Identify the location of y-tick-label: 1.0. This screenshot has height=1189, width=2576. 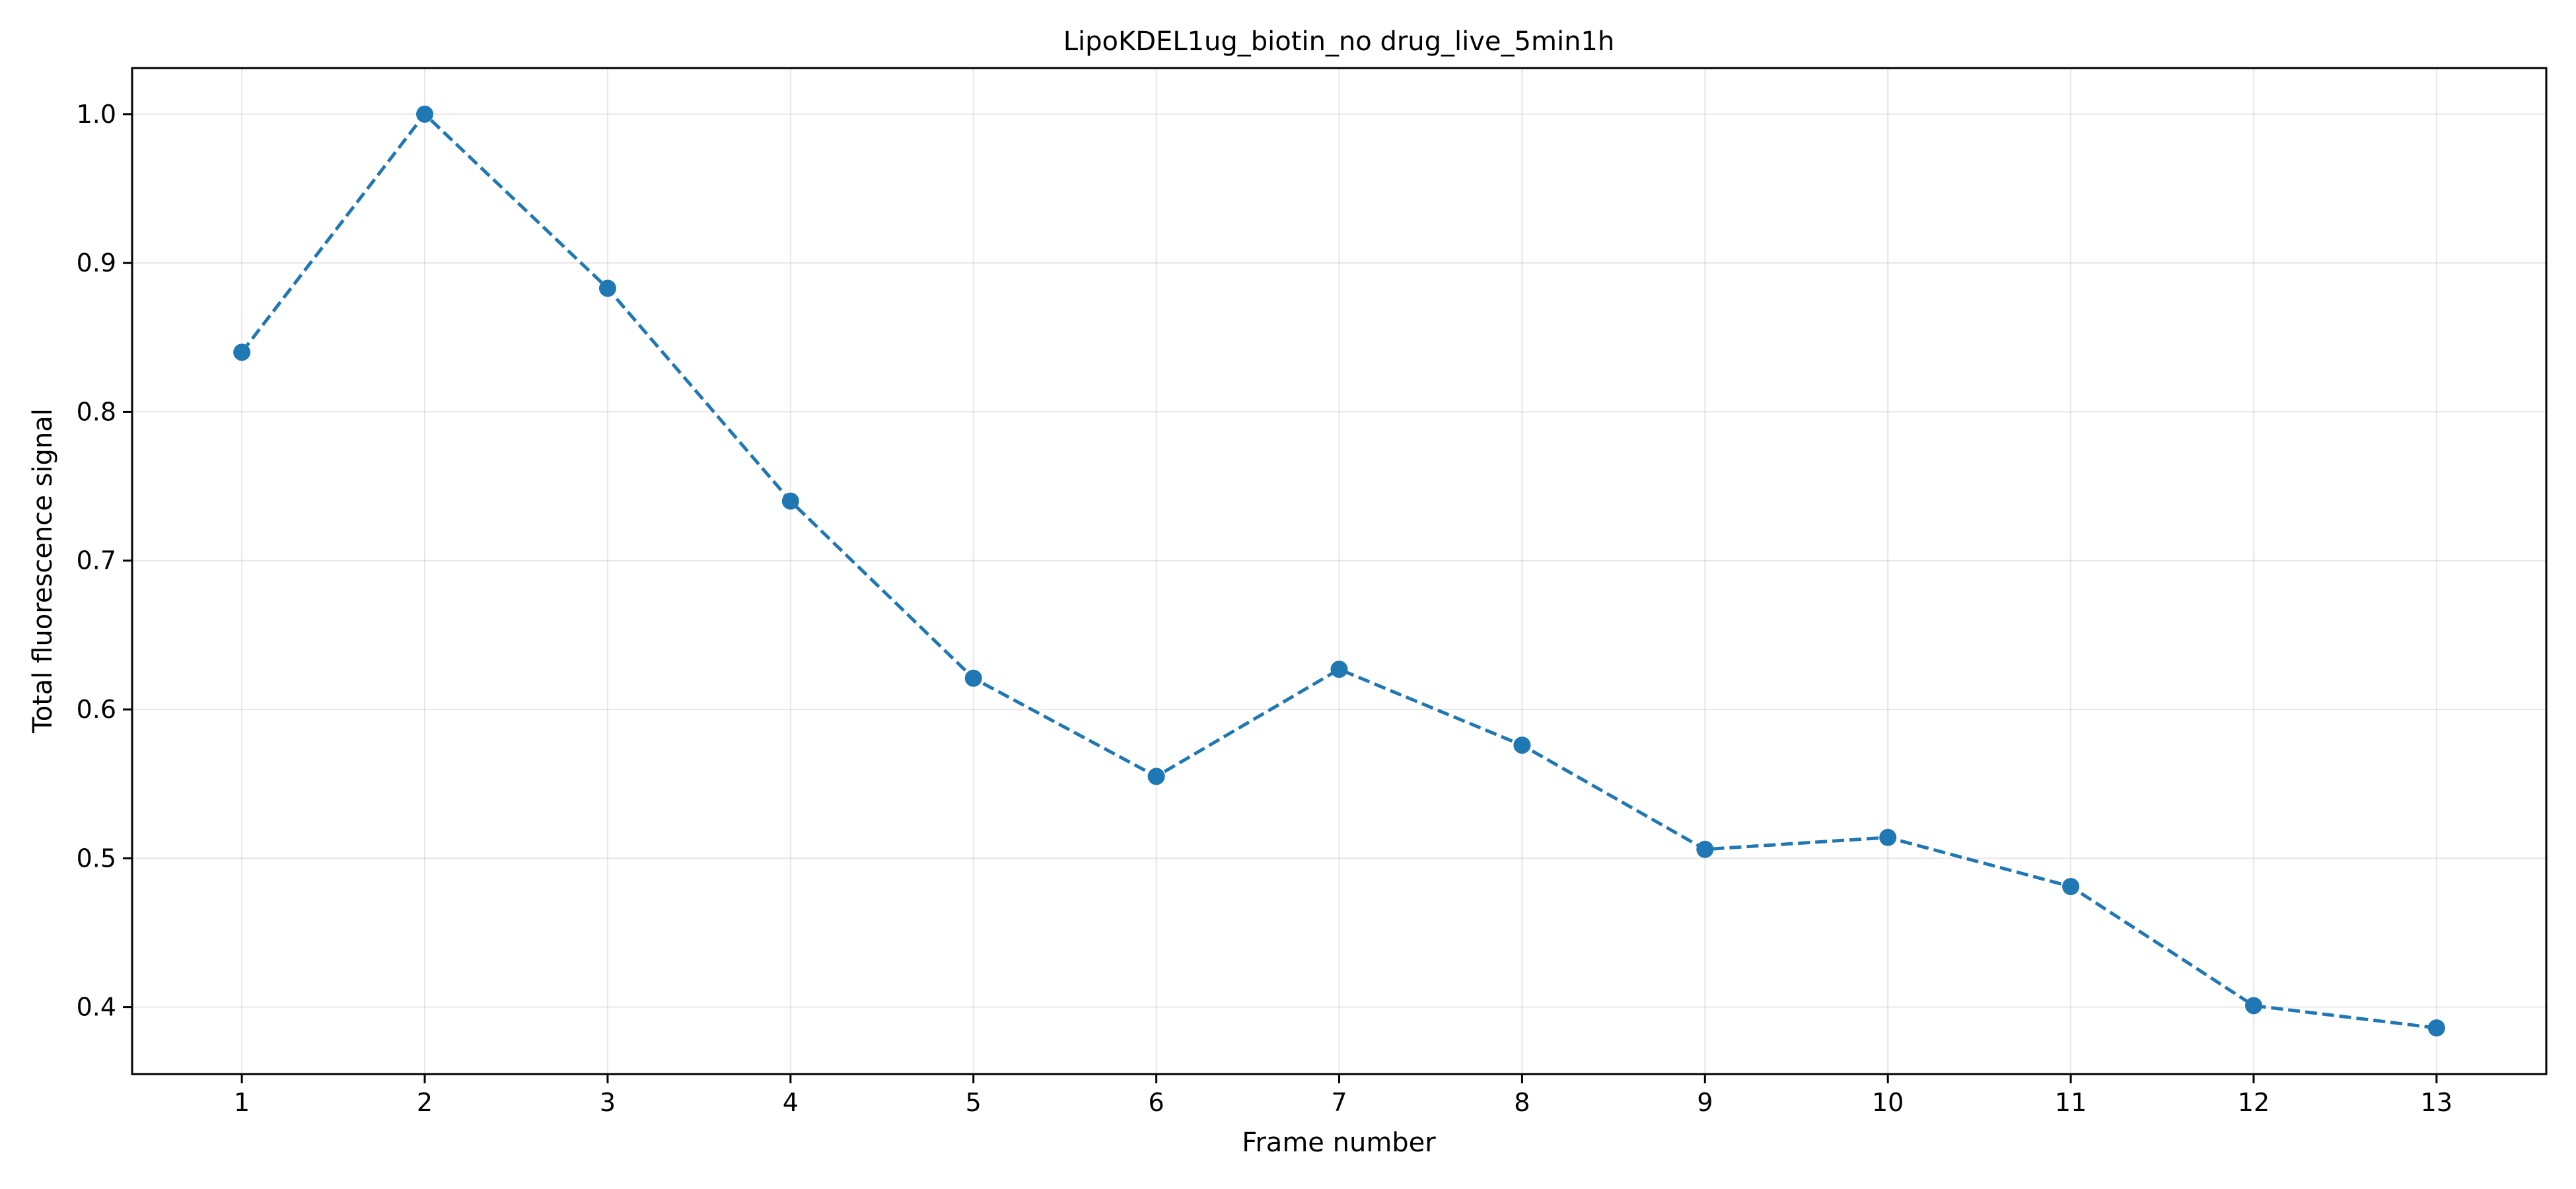
(97, 114).